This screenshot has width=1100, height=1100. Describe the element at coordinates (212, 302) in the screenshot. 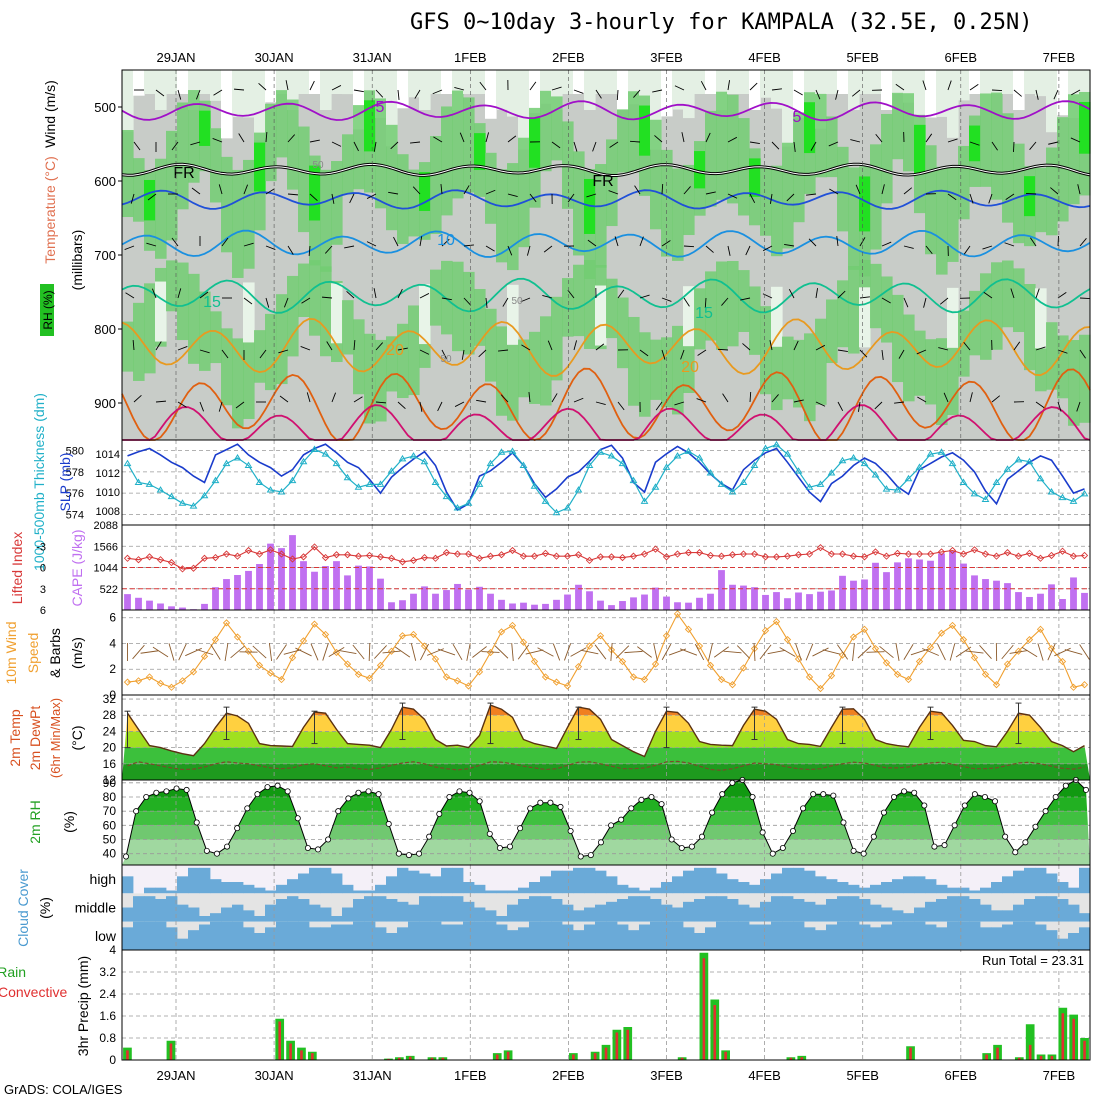

I see `isotherm-label: 15` at that location.